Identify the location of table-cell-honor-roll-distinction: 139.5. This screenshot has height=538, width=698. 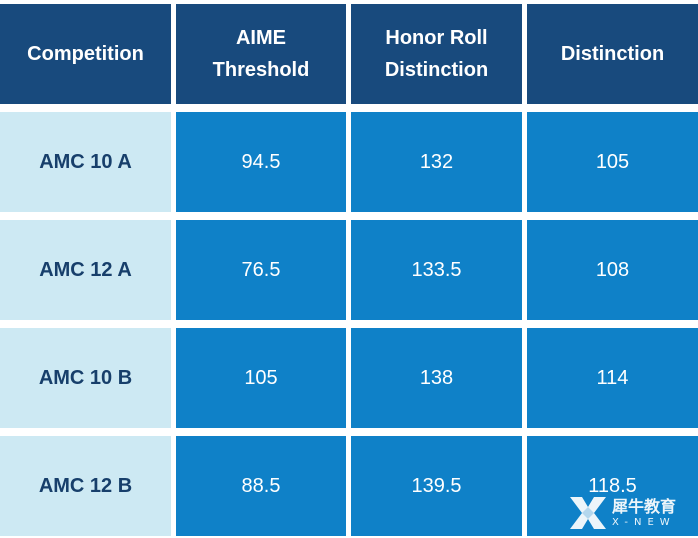
(436, 486).